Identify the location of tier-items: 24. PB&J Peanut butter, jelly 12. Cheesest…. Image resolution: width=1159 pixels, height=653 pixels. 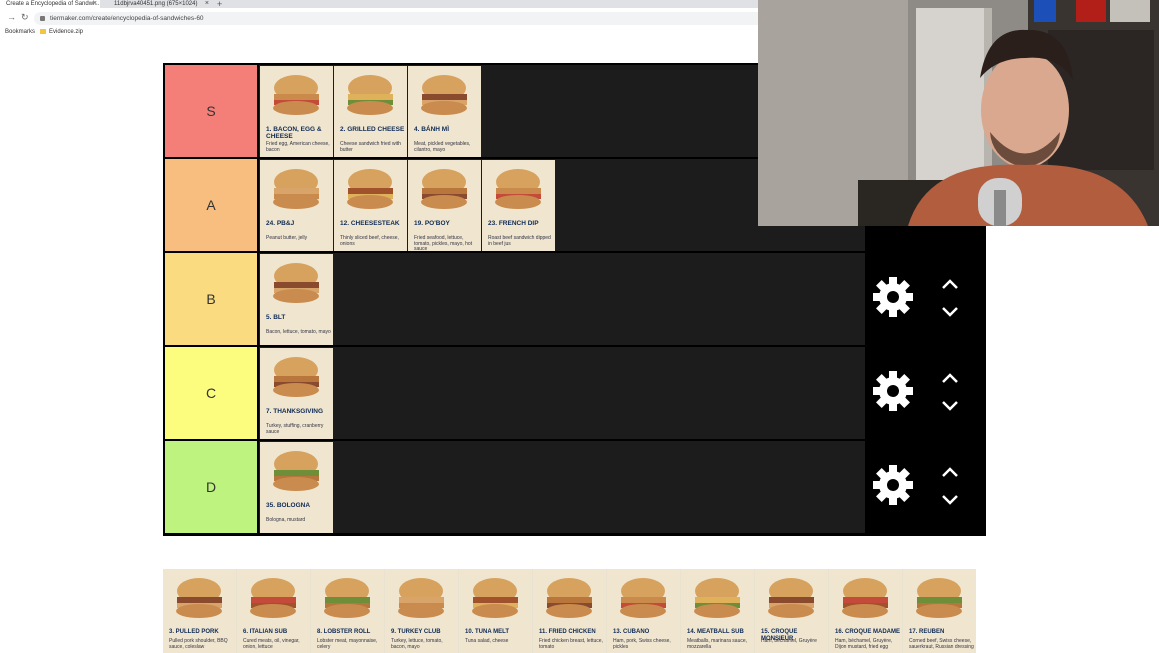
(562, 205).